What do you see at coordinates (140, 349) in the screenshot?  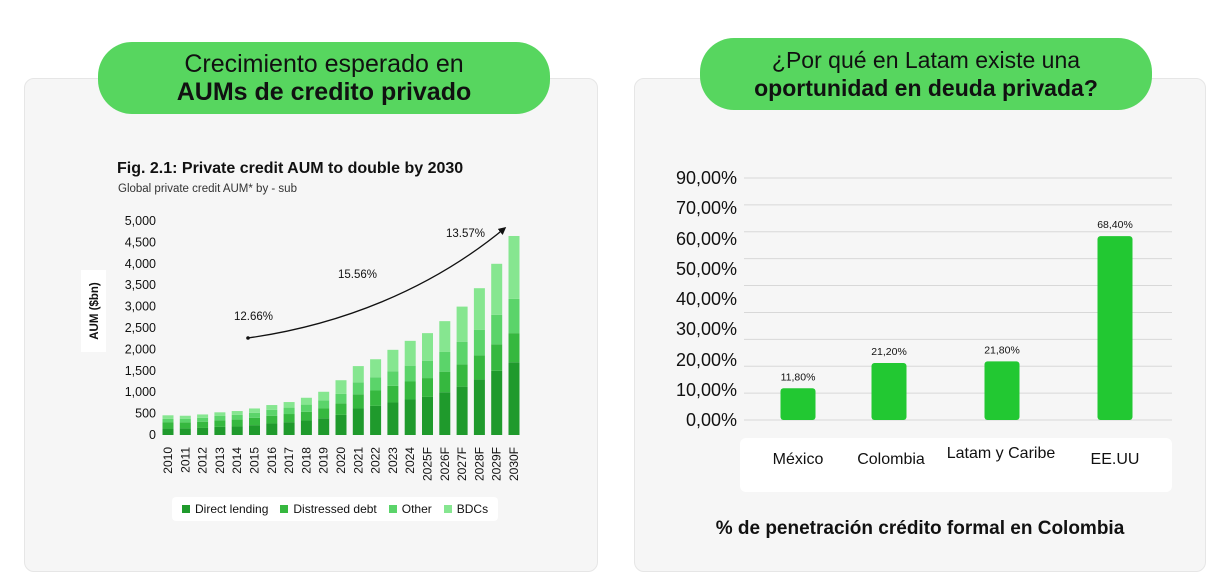 I see `y-tick-label: 2,000` at bounding box center [140, 349].